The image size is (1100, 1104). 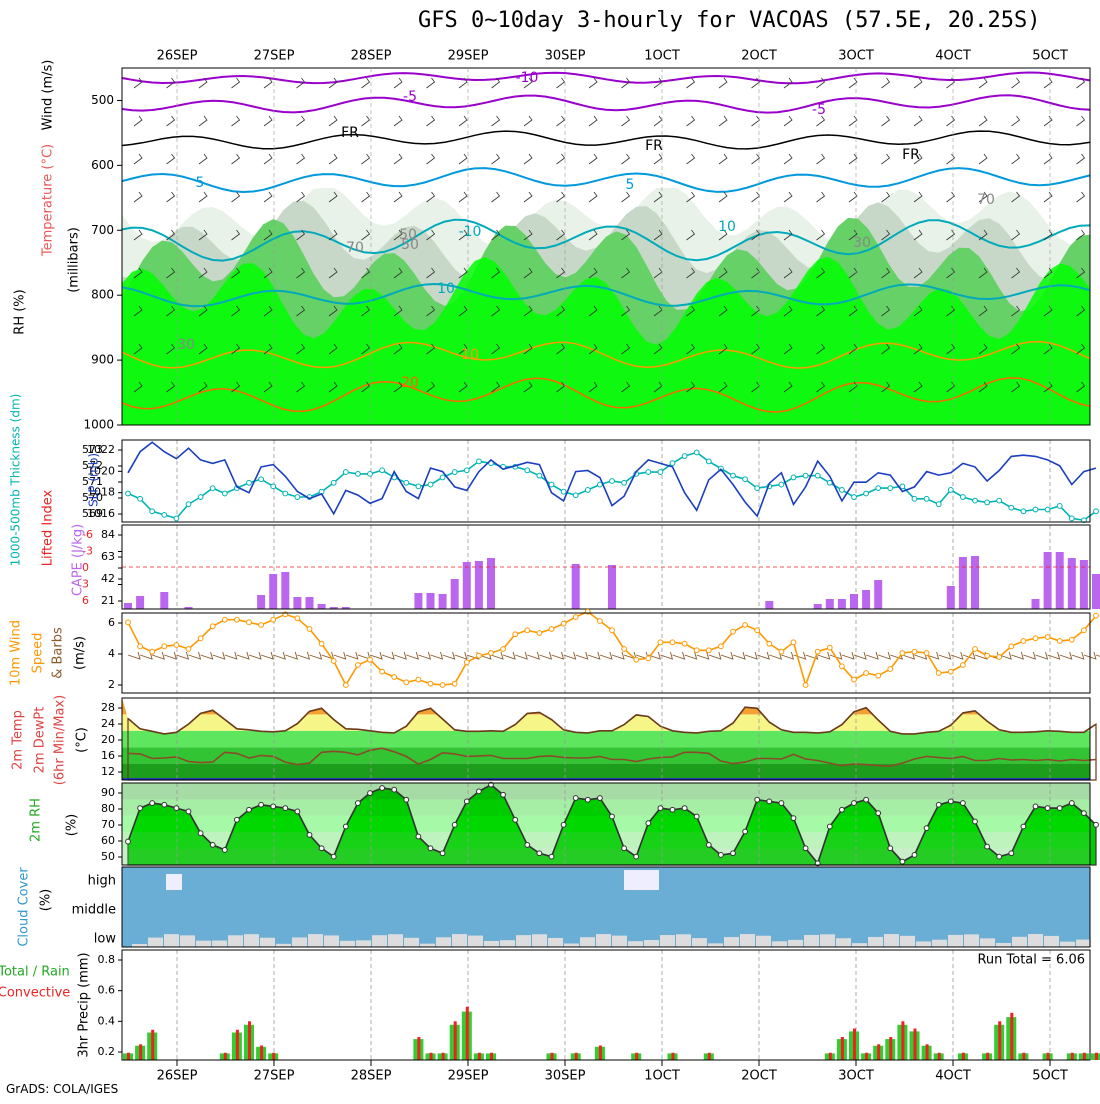 What do you see at coordinates (102, 230) in the screenshot?
I see `ytick-label: 700` at bounding box center [102, 230].